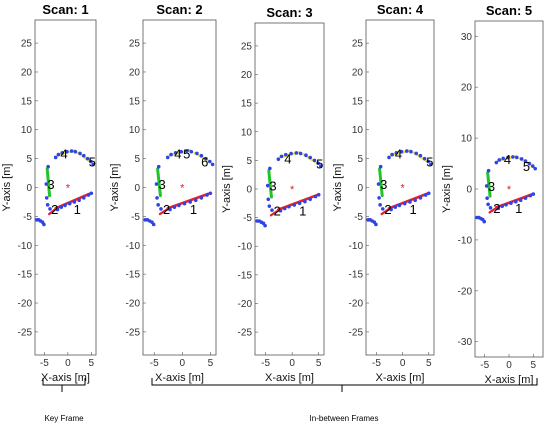 The image size is (550, 429). Describe the element at coordinates (27, 130) in the screenshot. I see `y-tick-label: 10` at that location.